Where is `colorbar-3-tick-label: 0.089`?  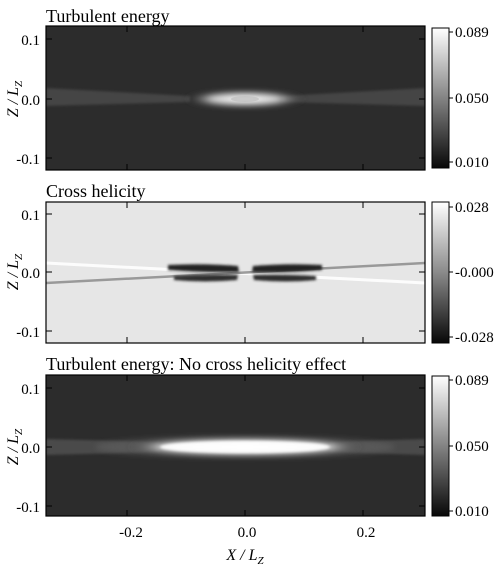 colorbar-3-tick-label: 0.089 is located at coordinates (472, 381).